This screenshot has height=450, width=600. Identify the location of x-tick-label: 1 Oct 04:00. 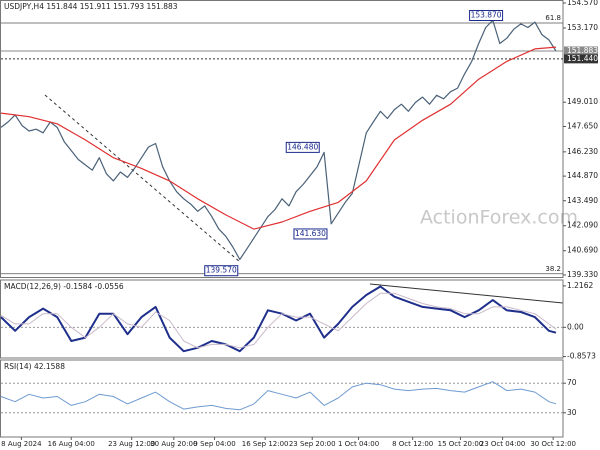
(358, 444).